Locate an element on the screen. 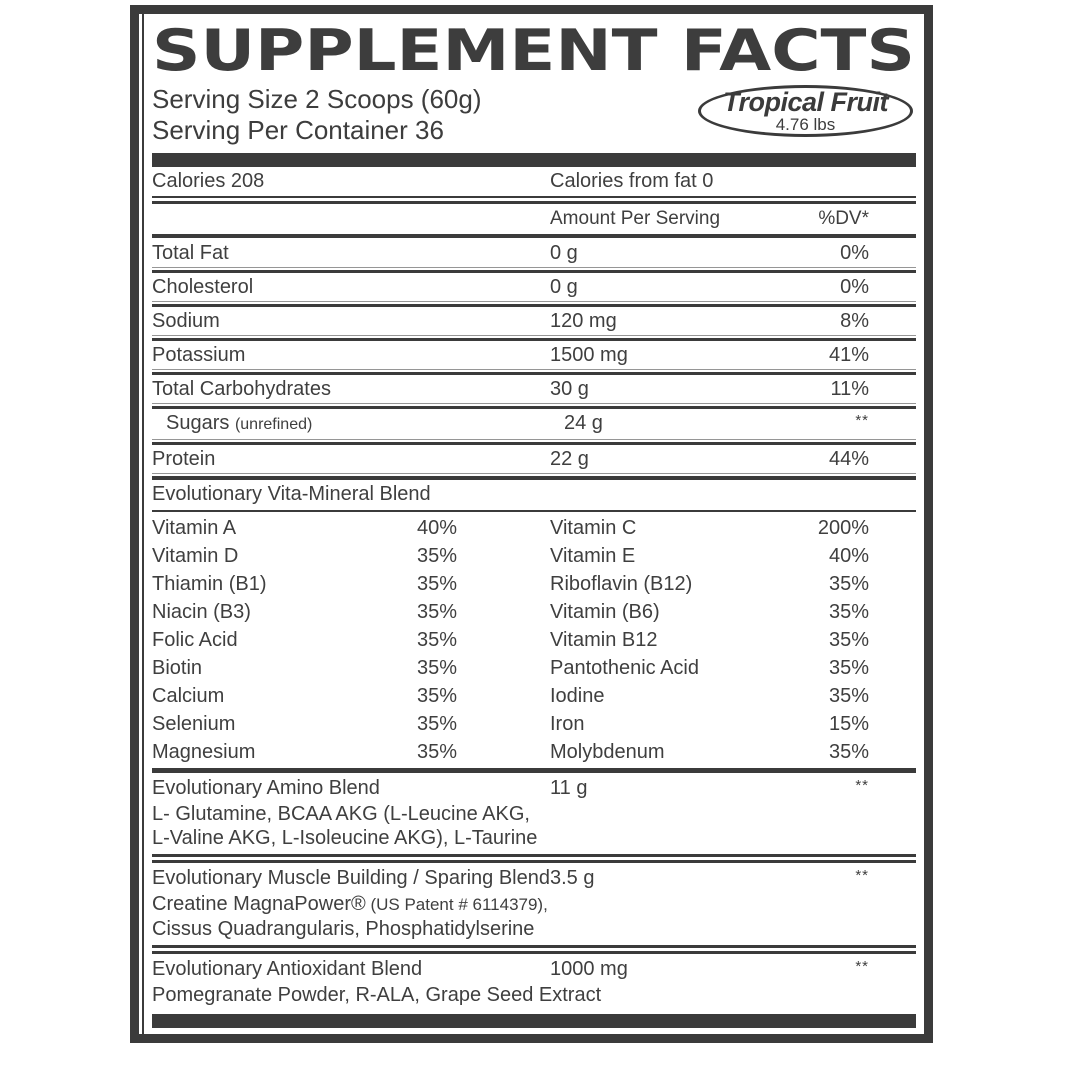 Image resolution: width=1066 pixels, height=1066 pixels. vita-row: Folic Acid 35% Vitamin B12 35% is located at coordinates (510, 640).